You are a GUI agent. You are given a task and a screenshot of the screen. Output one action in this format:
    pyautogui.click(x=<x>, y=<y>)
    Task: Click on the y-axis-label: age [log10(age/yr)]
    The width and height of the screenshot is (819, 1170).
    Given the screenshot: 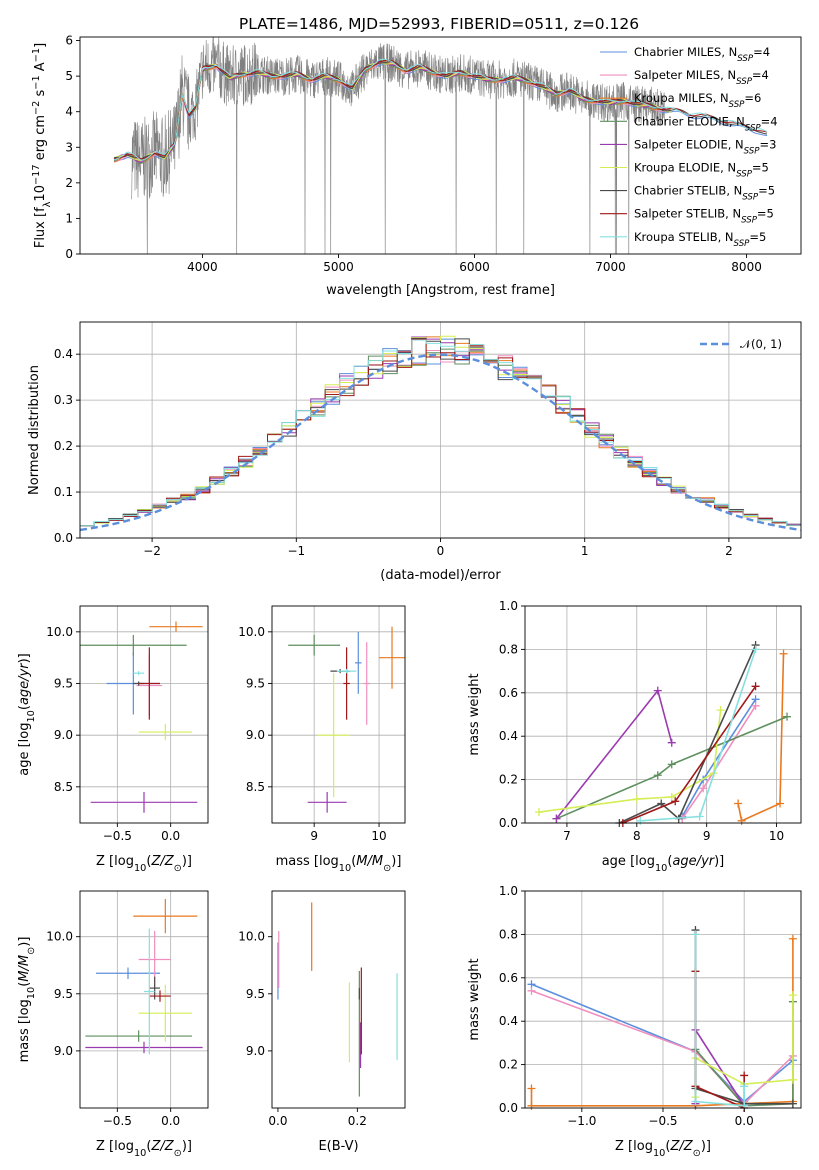 What is the action you would take?
    pyautogui.click(x=27, y=714)
    